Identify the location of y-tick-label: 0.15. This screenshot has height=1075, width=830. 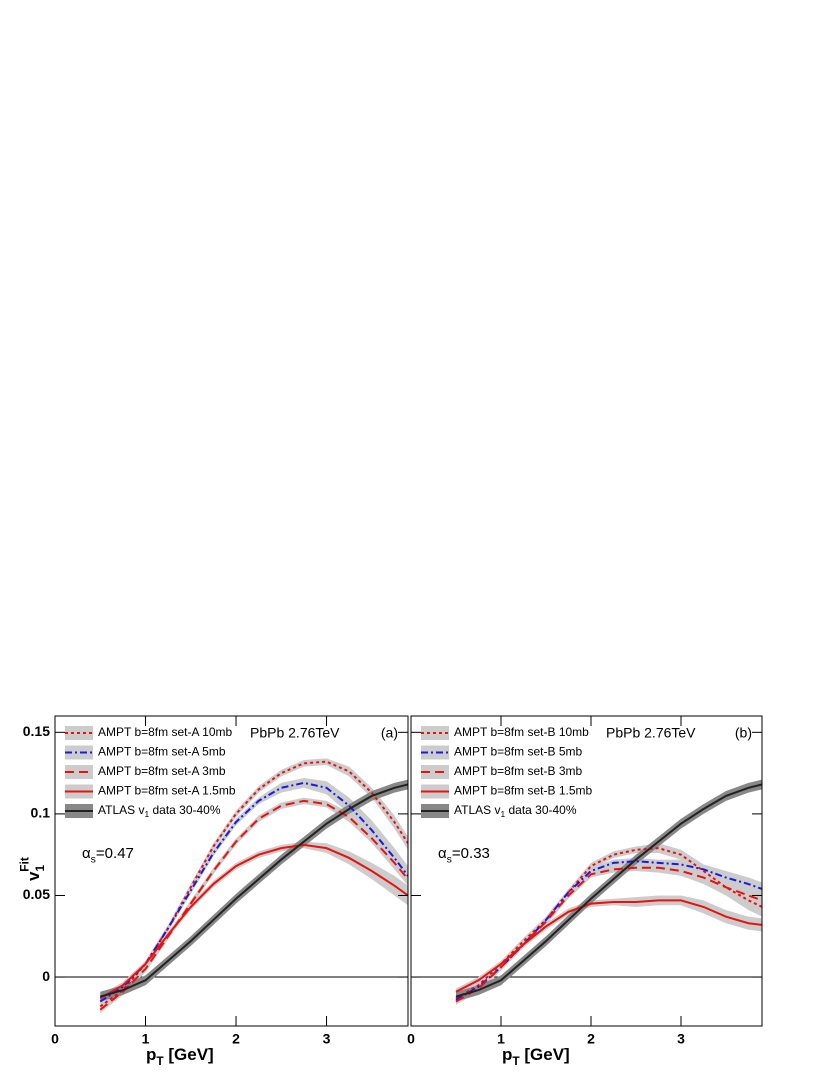
(36, 731).